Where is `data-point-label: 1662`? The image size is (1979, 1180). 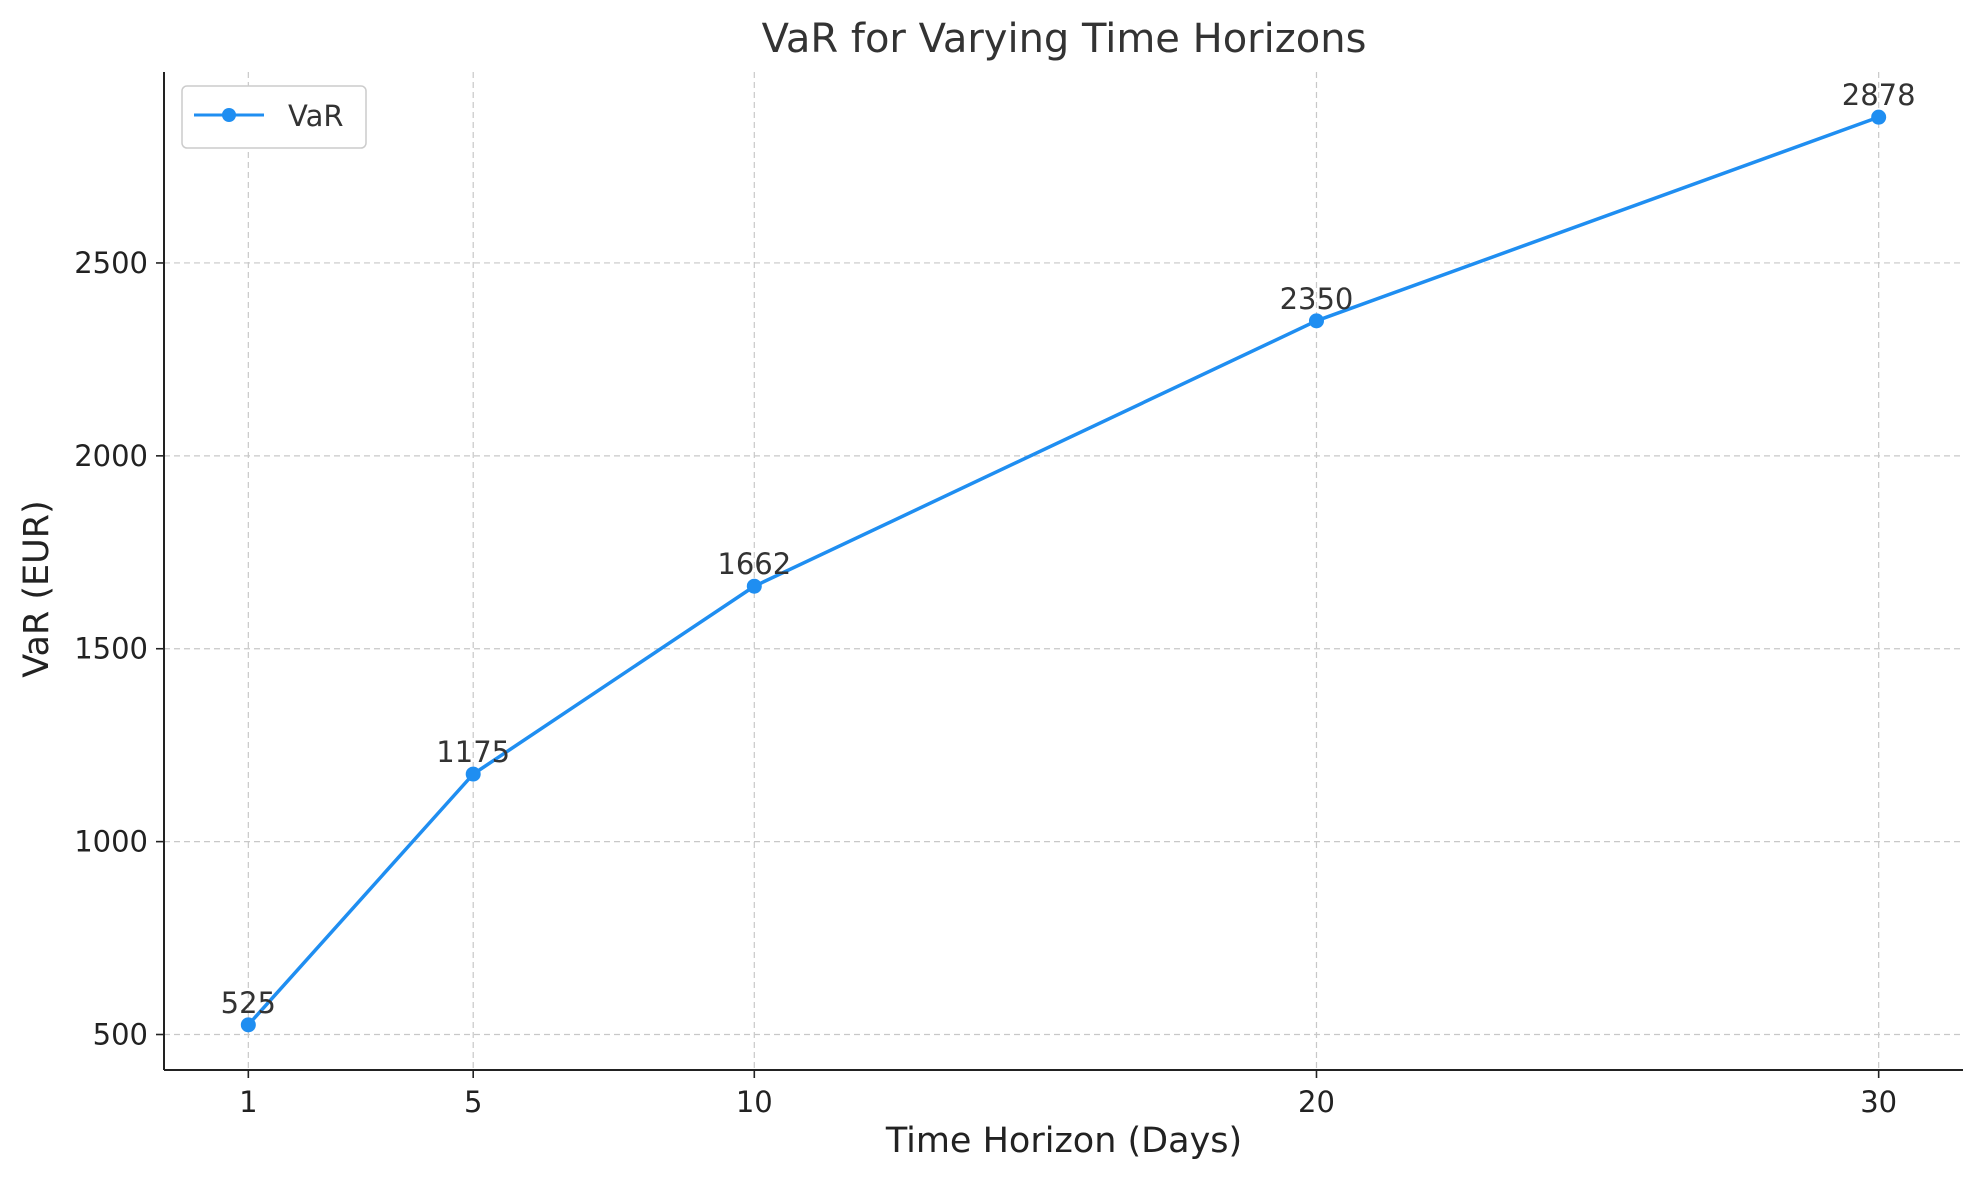 data-point-label: 1662 is located at coordinates (754, 564).